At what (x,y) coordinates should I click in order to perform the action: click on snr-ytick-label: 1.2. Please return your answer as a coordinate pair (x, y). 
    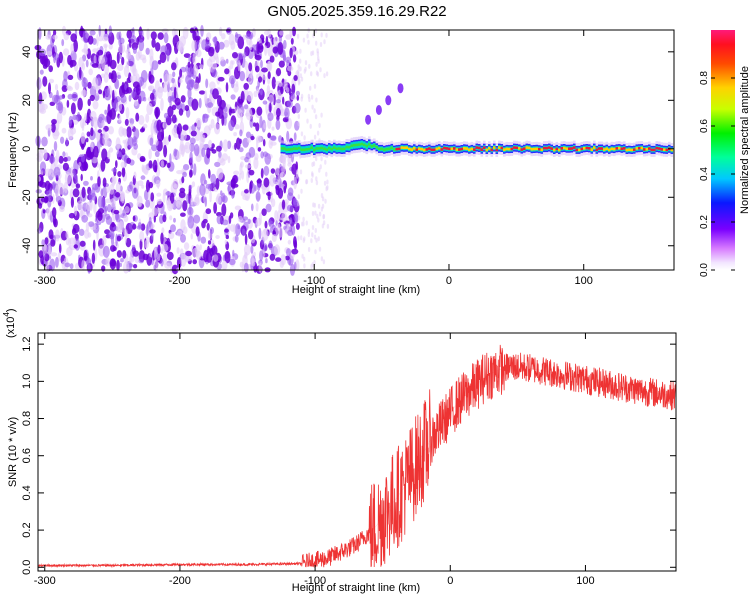
    Looking at the image, I should click on (27, 344).